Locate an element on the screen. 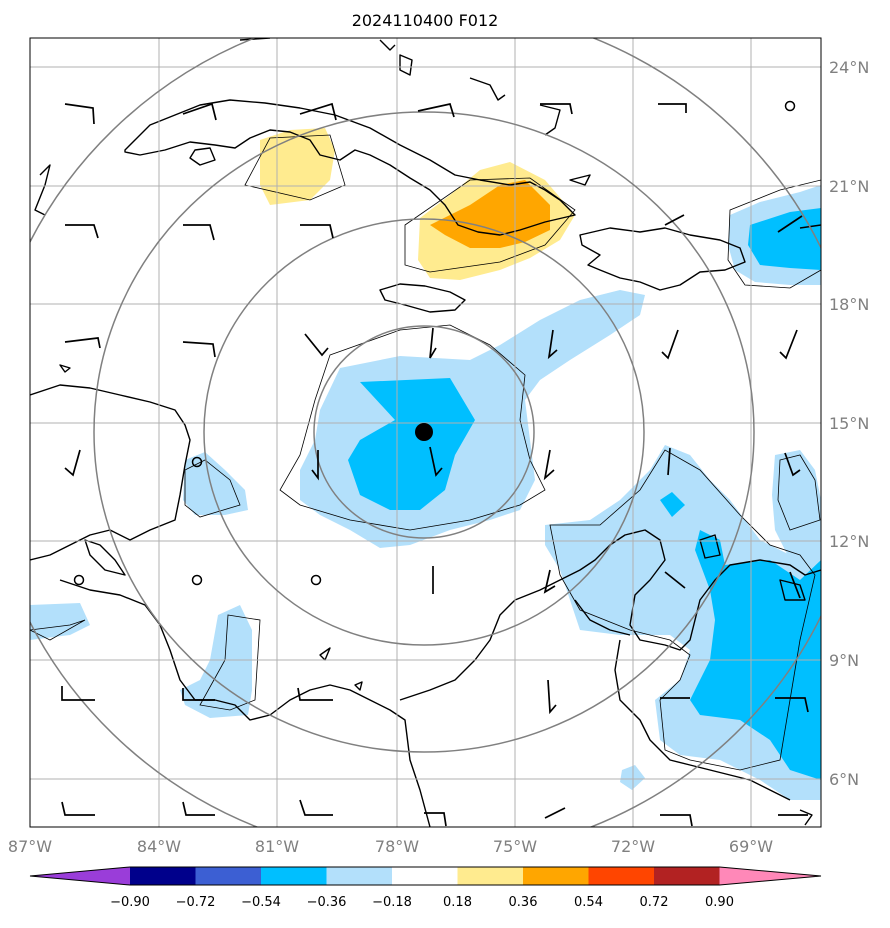  lon-label: 84°W is located at coordinates (159, 846).